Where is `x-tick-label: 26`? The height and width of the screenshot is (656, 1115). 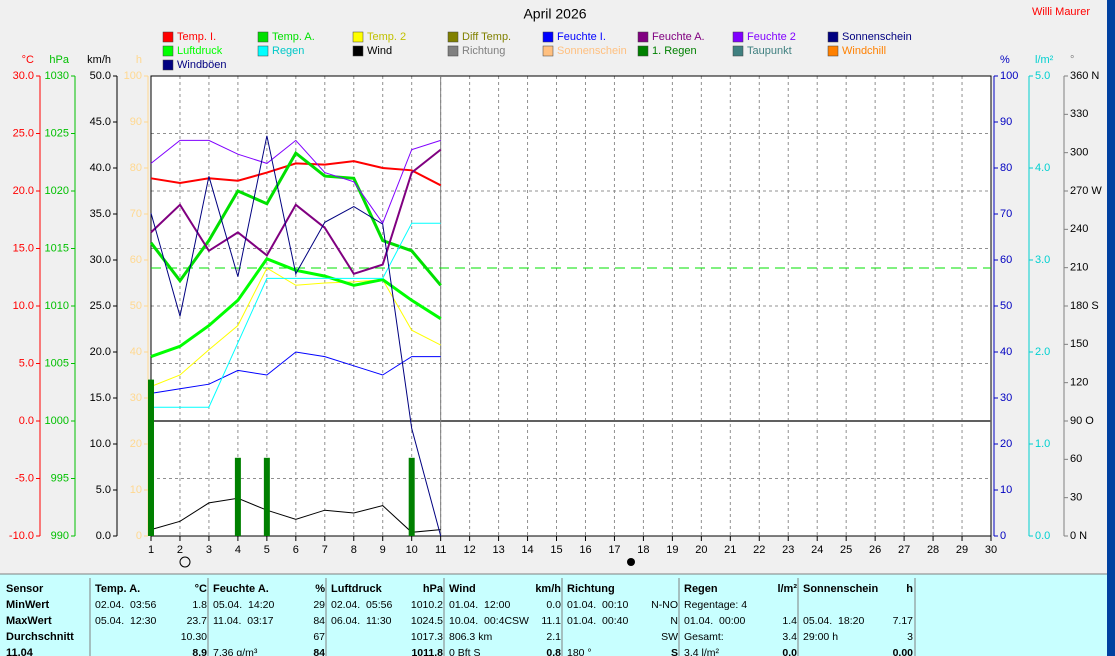
x-tick-label: 26 is located at coordinates (875, 550).